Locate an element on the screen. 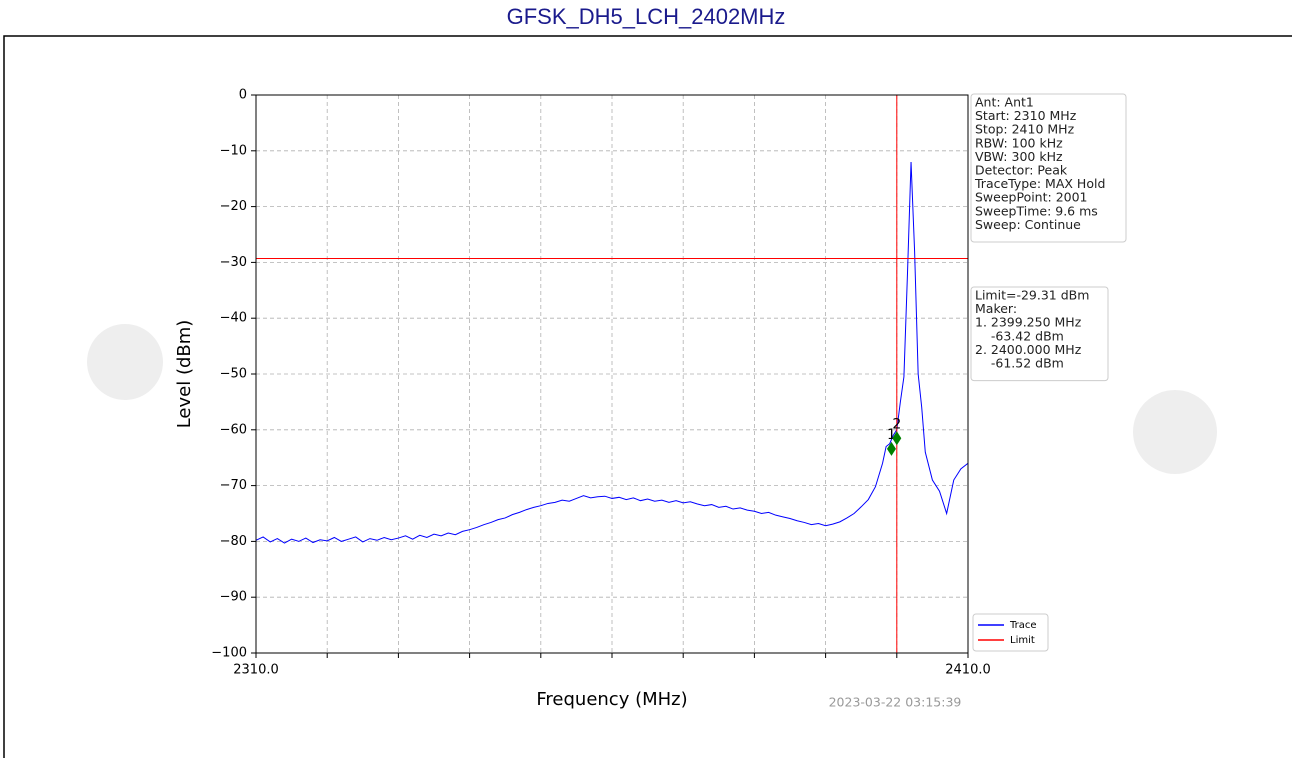  marker-label: 1 is located at coordinates (891, 435).